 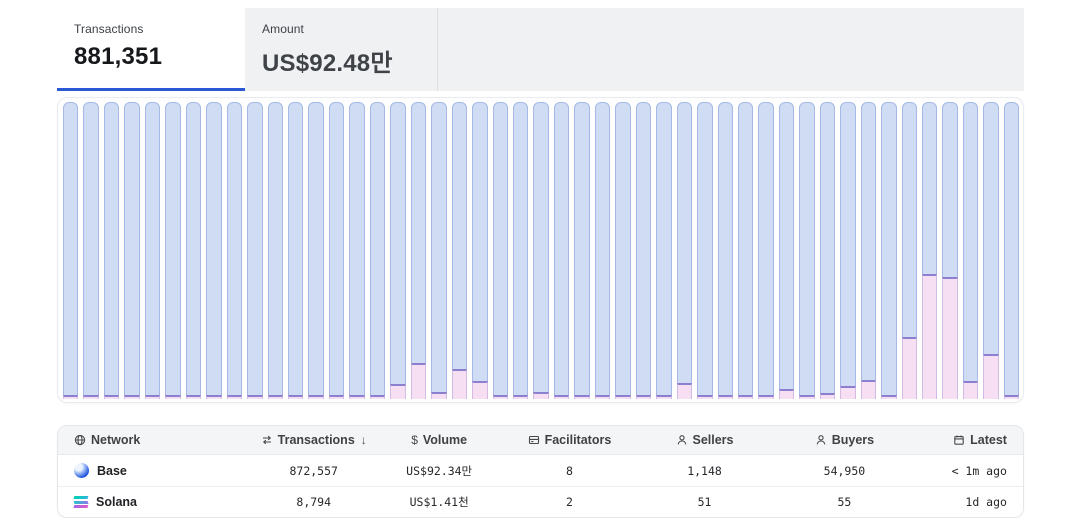 I want to click on column-header-buyers: Buyers, so click(x=844, y=440).